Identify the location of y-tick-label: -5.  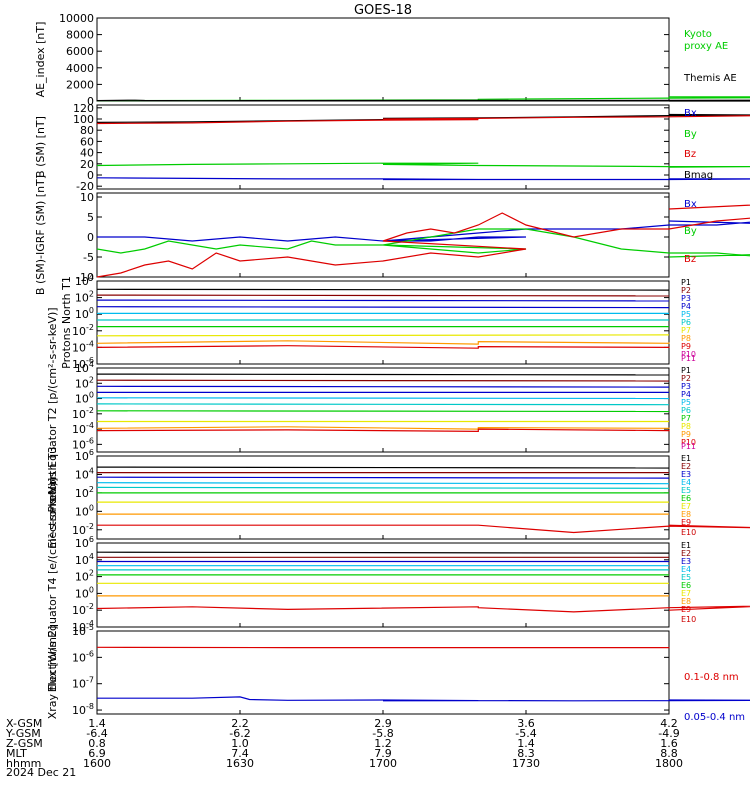
(88, 257).